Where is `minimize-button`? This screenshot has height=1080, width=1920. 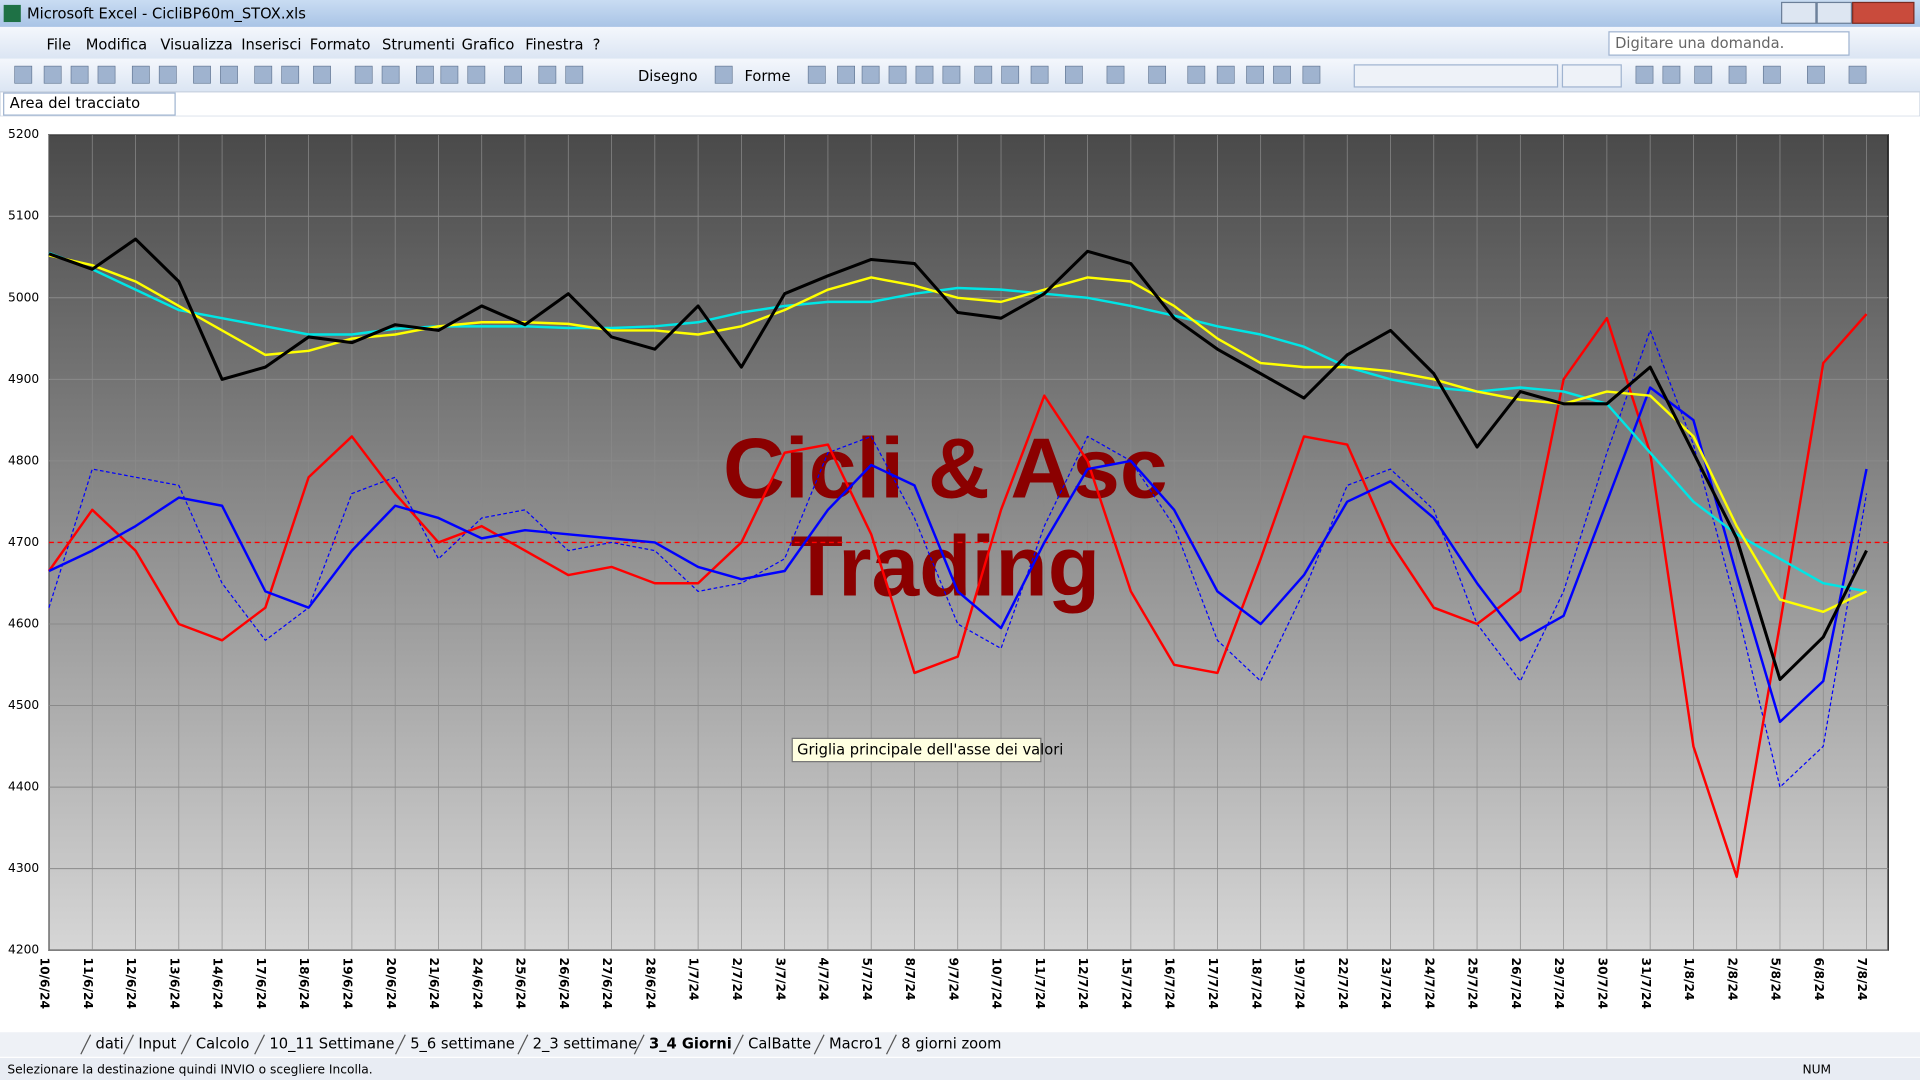
minimize-button is located at coordinates (1799, 12).